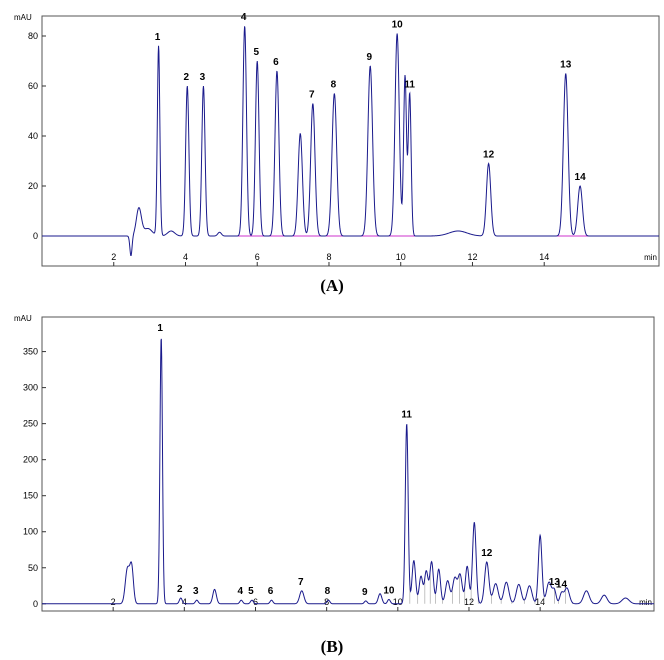 The height and width of the screenshot is (660, 664). What do you see at coordinates (30, 352) in the screenshot?
I see `y-tick-label: 350` at bounding box center [30, 352].